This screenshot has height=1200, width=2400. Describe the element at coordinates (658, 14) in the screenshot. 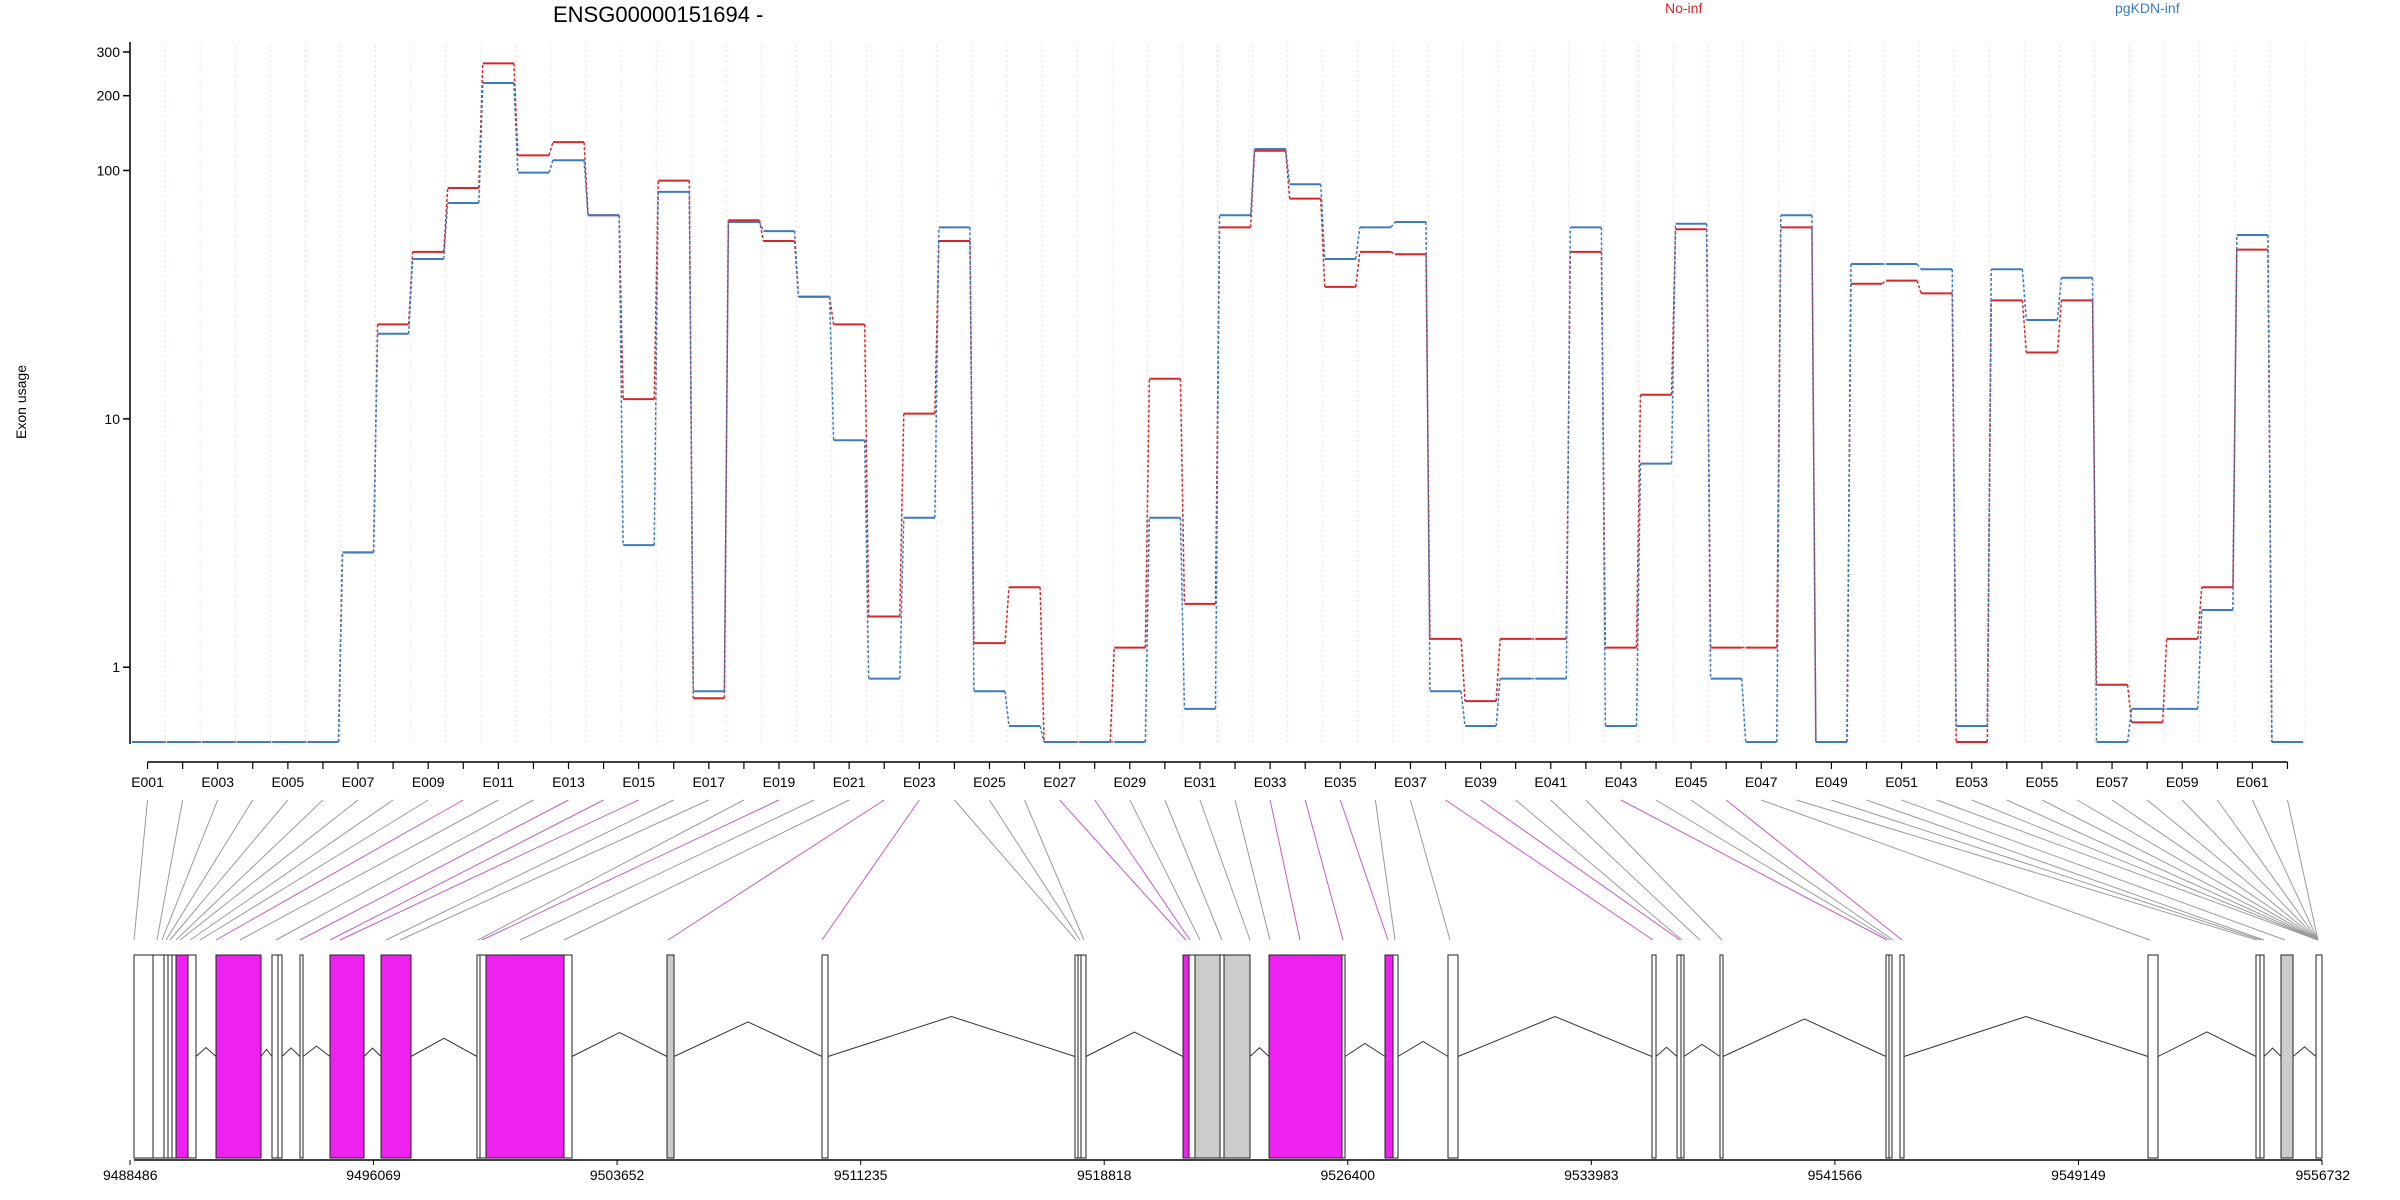

I see `chart-title: ENSG00000151694 -` at that location.